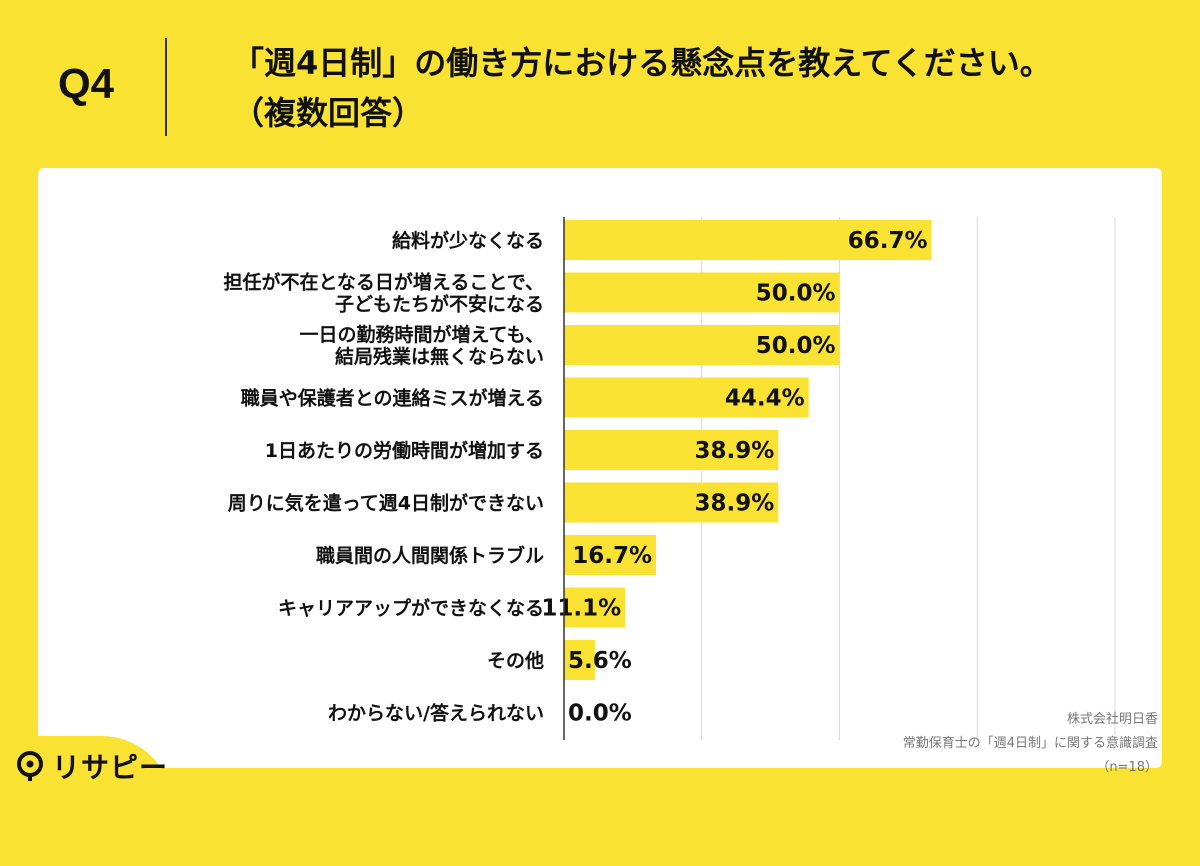 Image resolution: width=1200 pixels, height=866 pixels. Describe the element at coordinates (386, 503) in the screenshot. I see `category-label: 周りに気を遣って週4日制ができない` at that location.